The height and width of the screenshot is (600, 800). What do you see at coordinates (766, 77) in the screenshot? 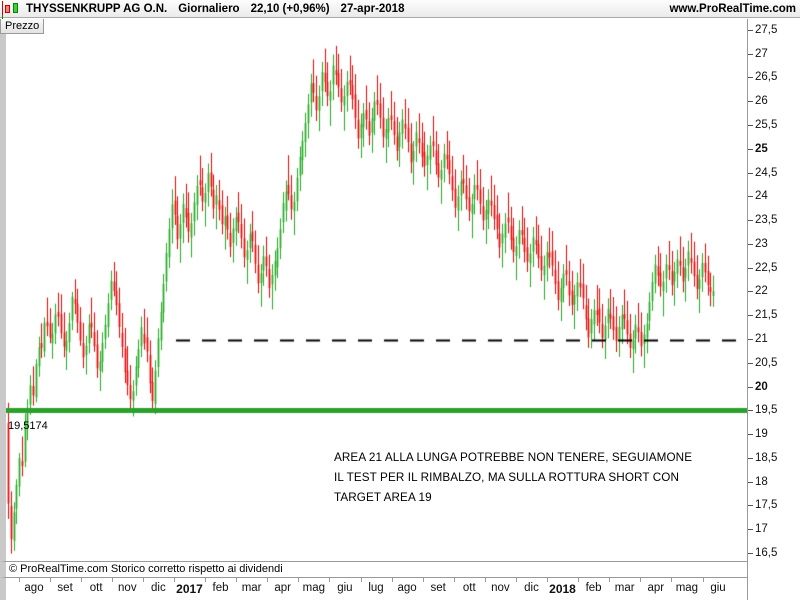
I see `price-tick-label: 26,5` at bounding box center [766, 77].